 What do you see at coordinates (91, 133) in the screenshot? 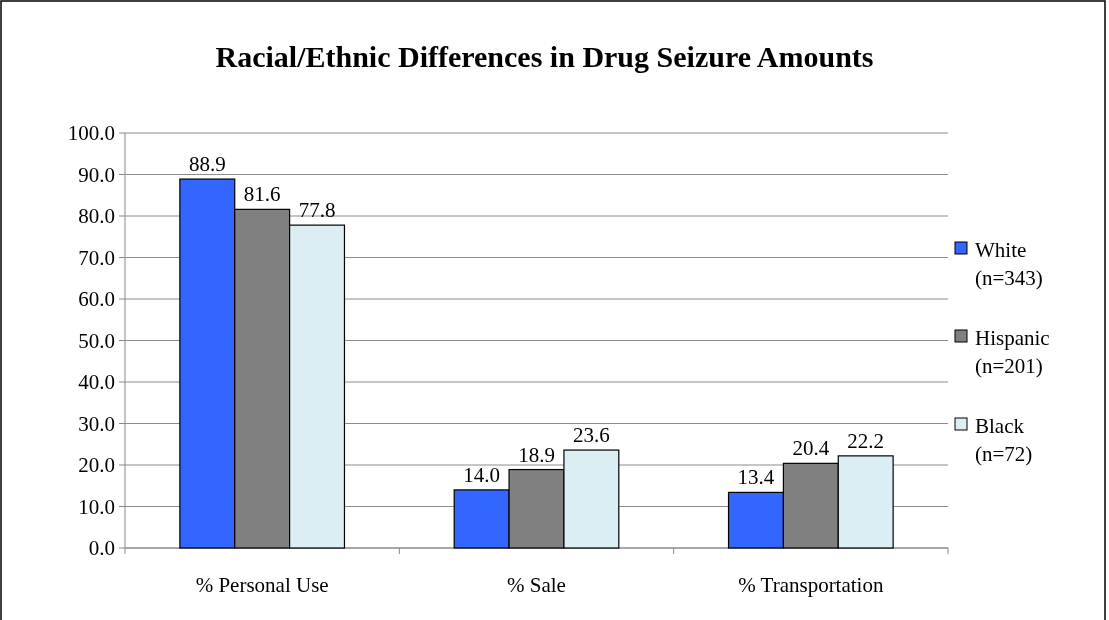
I see `y-tick-label: 100.0` at bounding box center [91, 133].